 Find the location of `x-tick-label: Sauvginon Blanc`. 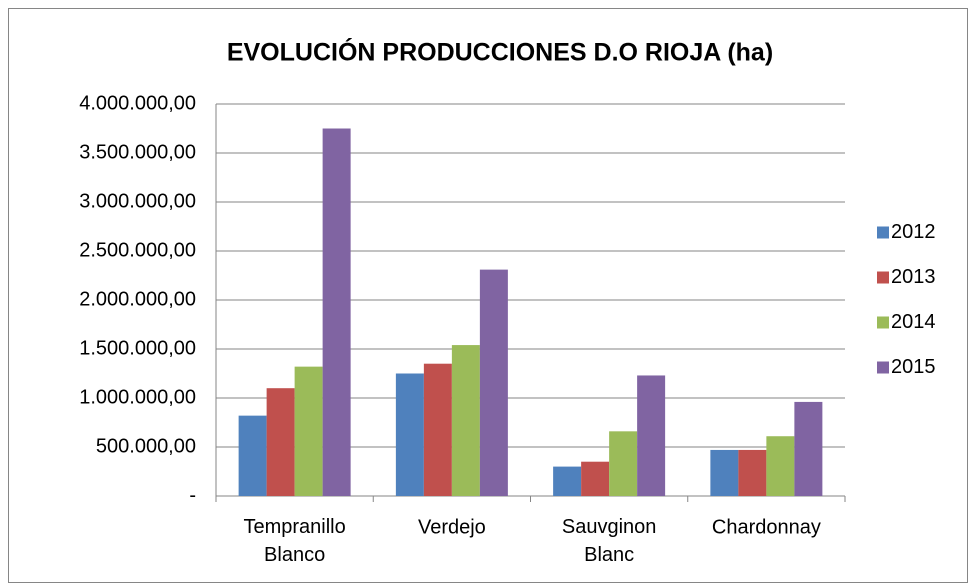

x-tick-label: Sauvginon Blanc is located at coordinates (609, 541).